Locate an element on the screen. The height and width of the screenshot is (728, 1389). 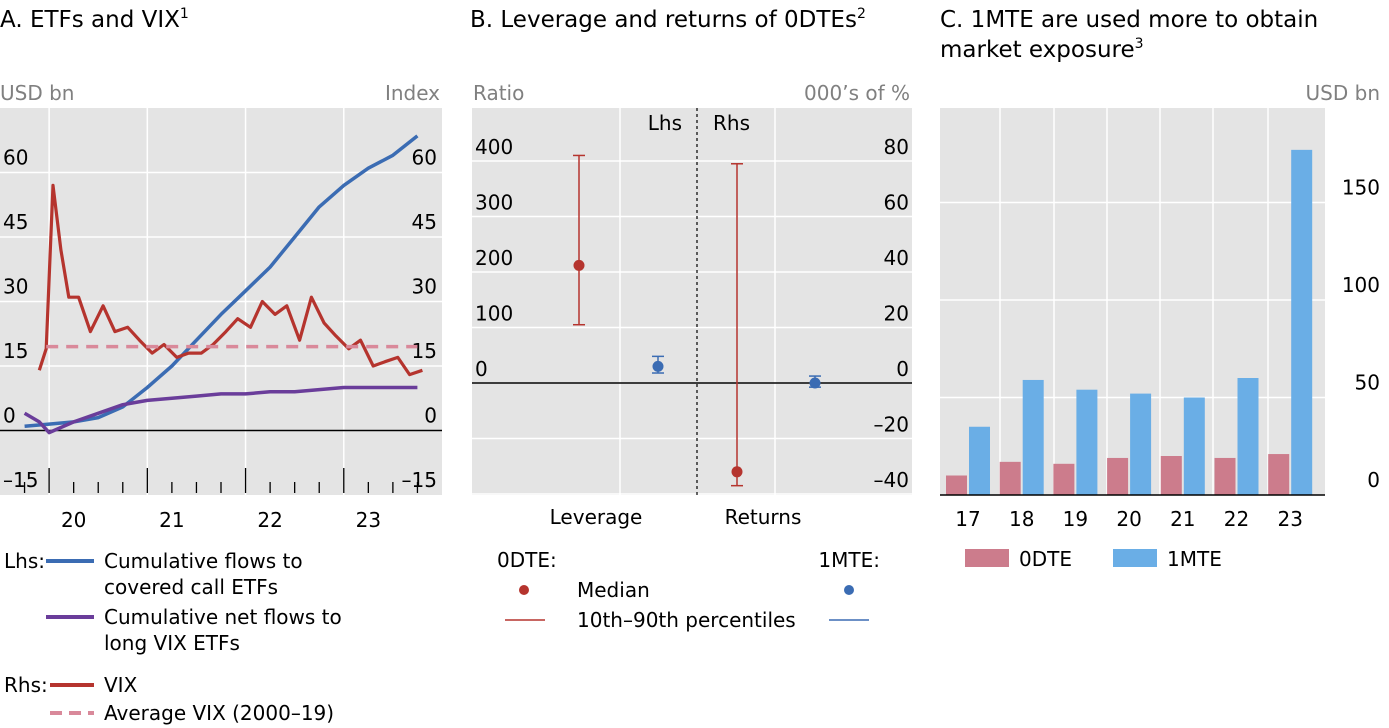
panel-a-left-tick-label: 30 is located at coordinates (15, 287).